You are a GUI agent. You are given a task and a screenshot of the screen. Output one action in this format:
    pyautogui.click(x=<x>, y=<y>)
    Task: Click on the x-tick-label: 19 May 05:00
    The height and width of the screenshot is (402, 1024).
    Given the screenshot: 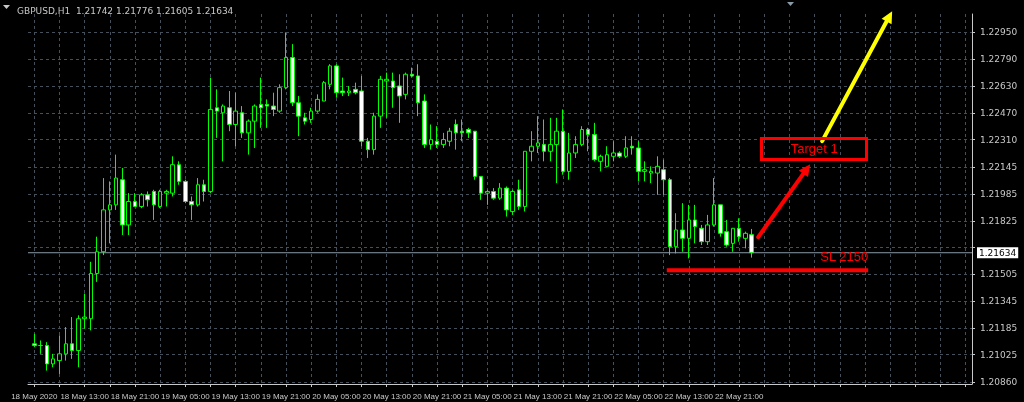 What is the action you would take?
    pyautogui.click(x=186, y=396)
    